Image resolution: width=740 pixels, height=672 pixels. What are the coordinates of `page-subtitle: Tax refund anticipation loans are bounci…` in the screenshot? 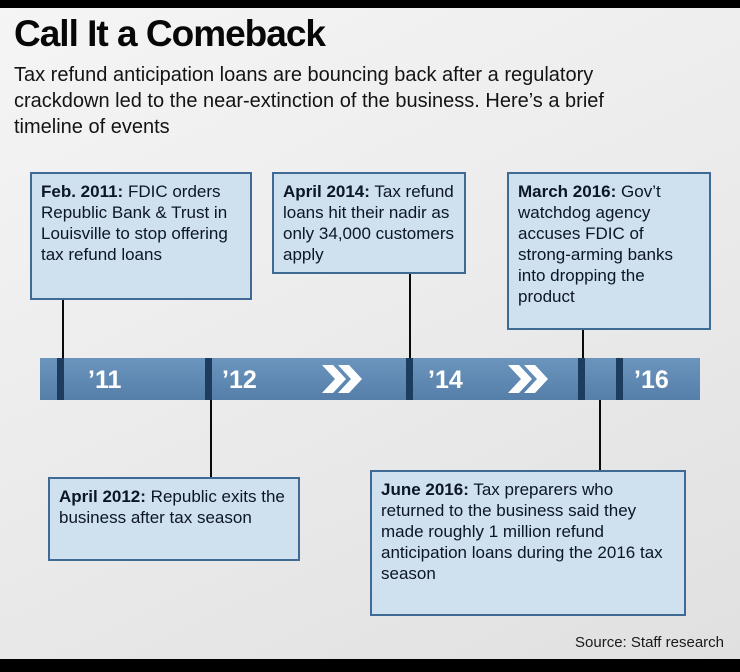 It's located at (309, 101).